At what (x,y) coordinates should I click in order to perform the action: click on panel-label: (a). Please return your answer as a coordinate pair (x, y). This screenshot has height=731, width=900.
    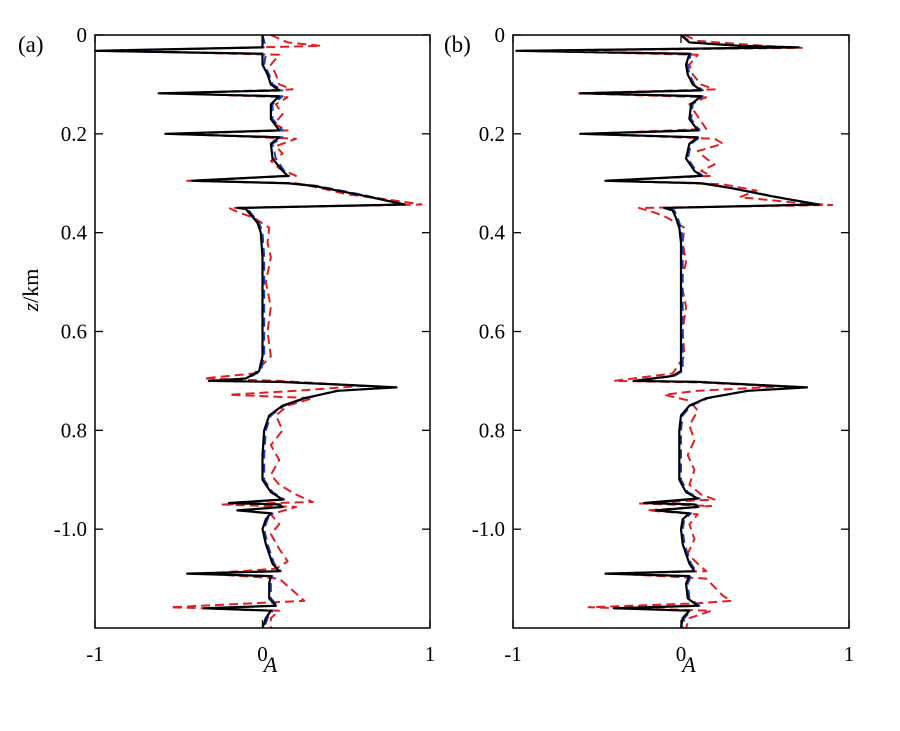
    Looking at the image, I should click on (31, 44).